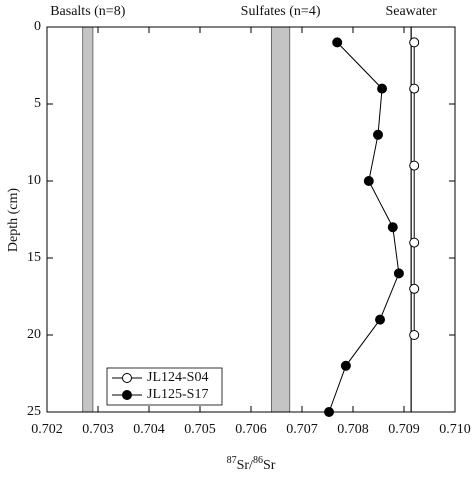  Describe the element at coordinates (281, 11) in the screenshot. I see `band-label: Sulfates (n=4)` at that location.